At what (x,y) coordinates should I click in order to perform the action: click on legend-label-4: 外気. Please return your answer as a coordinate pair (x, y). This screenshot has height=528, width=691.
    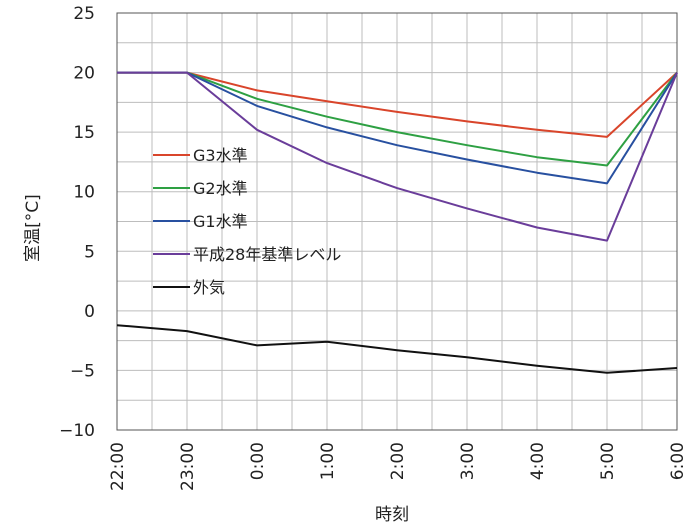
    Looking at the image, I should click on (209, 287).